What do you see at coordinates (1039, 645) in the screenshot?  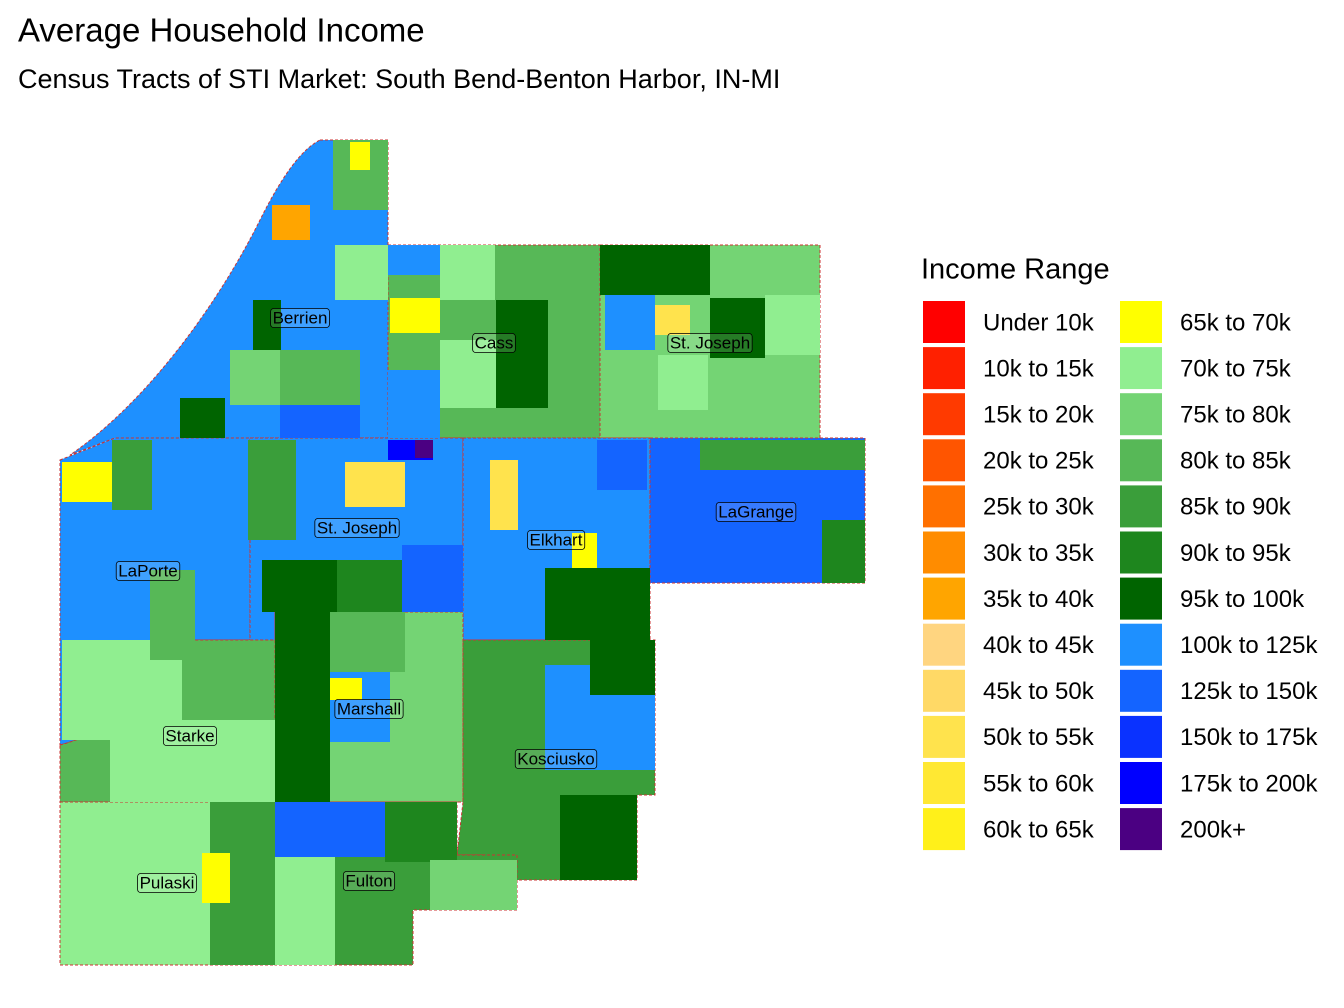 I see `legend-label: 40k to 45k` at bounding box center [1039, 645].